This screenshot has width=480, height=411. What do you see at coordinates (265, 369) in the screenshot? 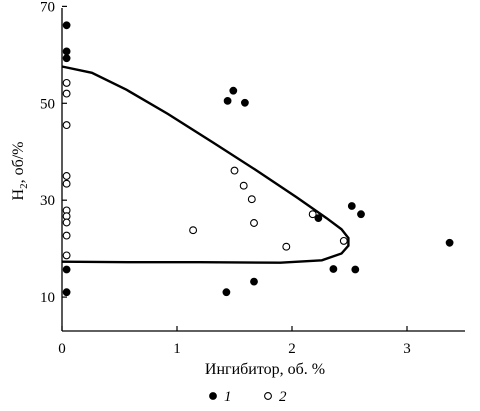
I see `x-axis-title: Ингибитор, об. %` at bounding box center [265, 369].